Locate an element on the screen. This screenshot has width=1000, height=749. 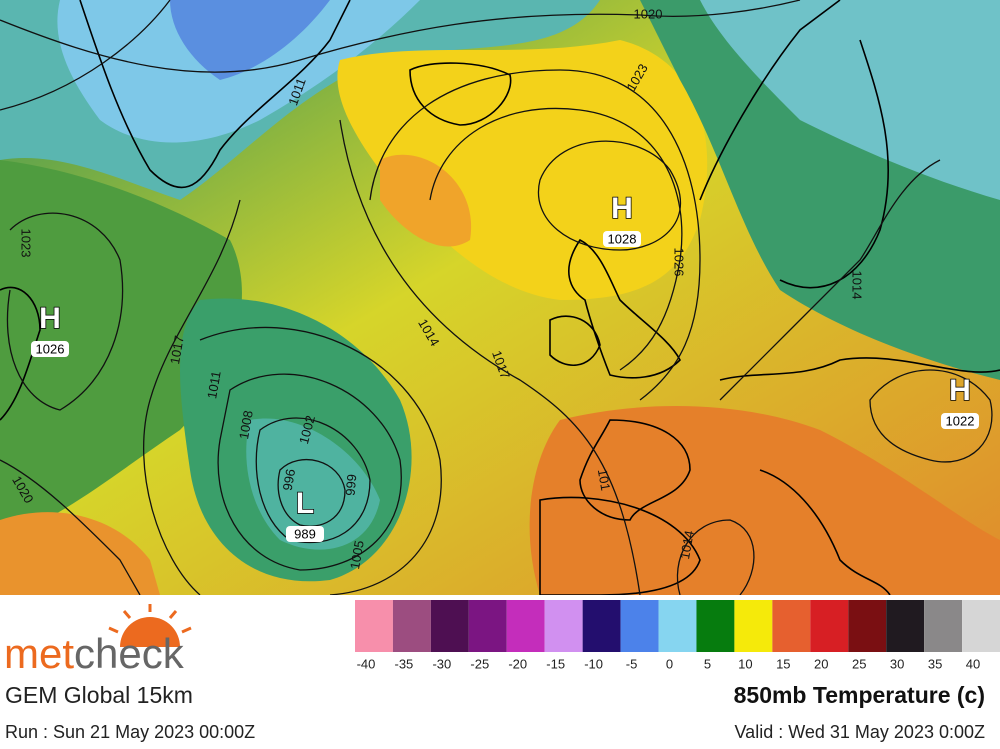
run-time: Run : Sun 21 May 2023 00:00Z is located at coordinates (130, 732).